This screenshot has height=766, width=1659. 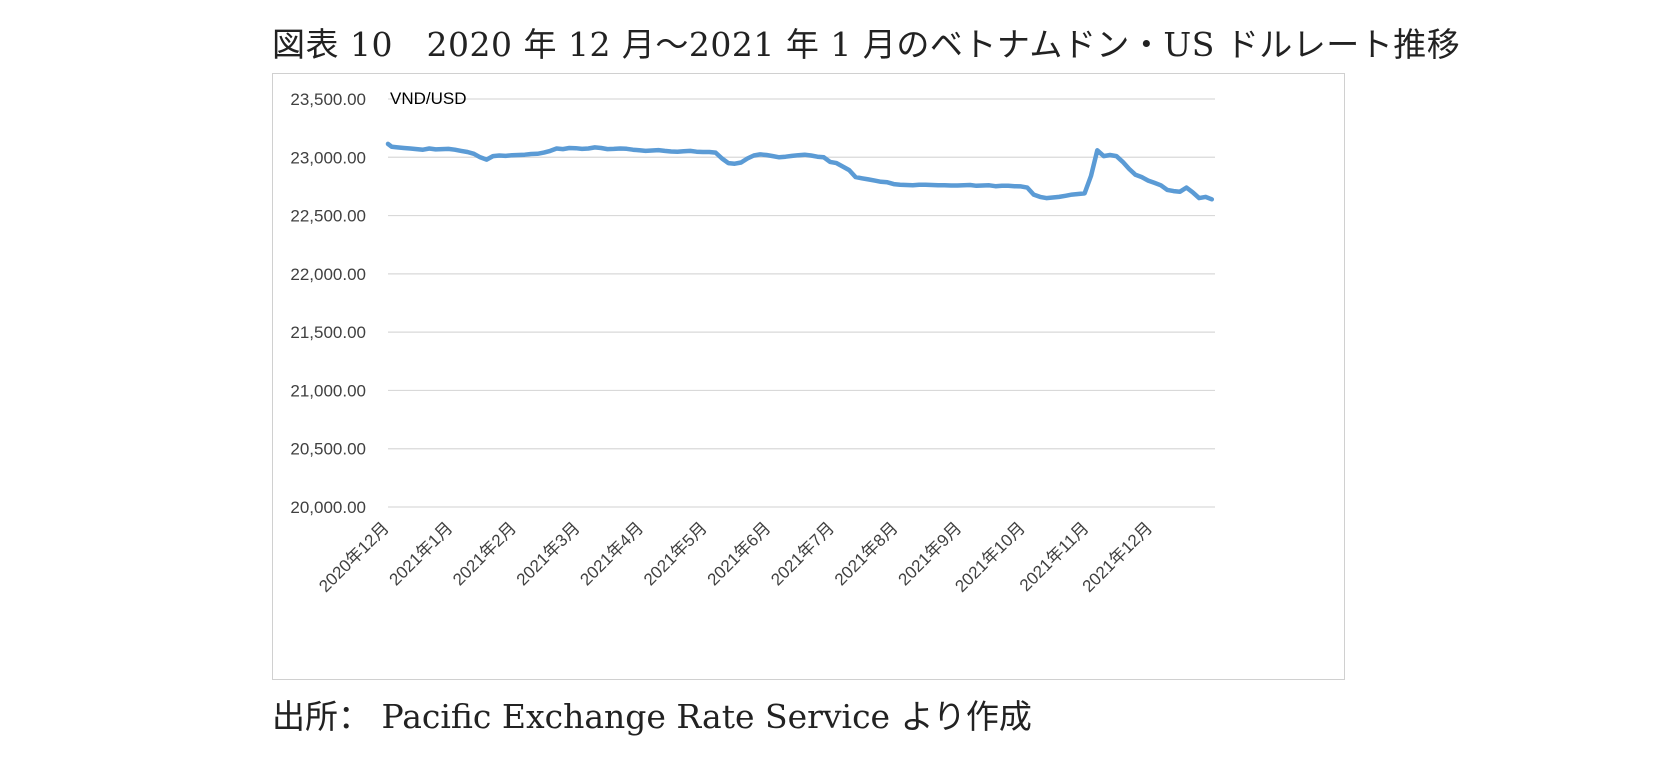 What do you see at coordinates (328, 274) in the screenshot?
I see `y-tick-label: 22,000.00` at bounding box center [328, 274].